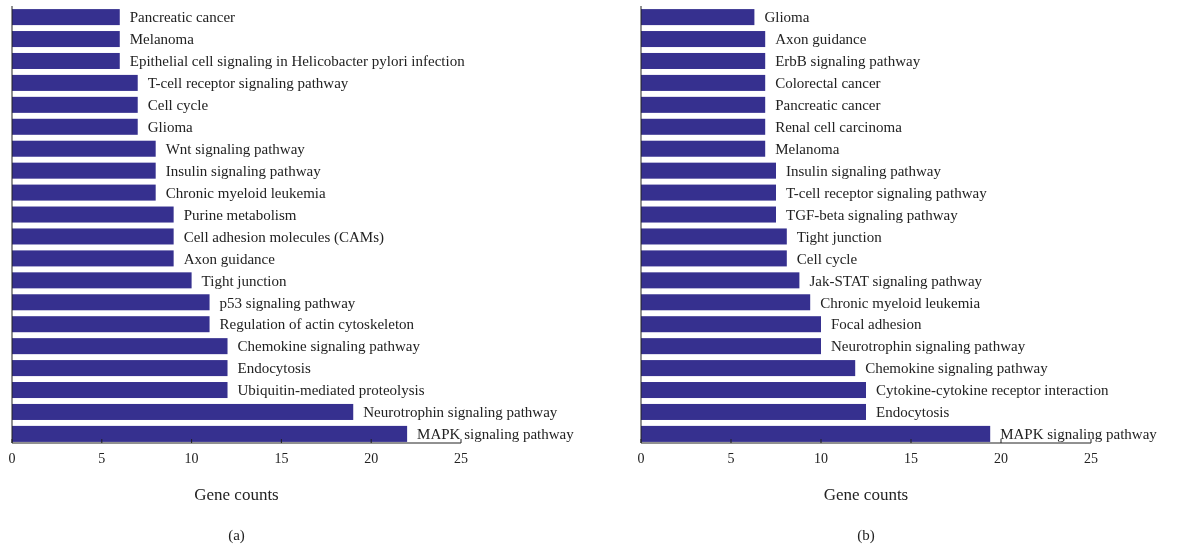  Describe the element at coordinates (284, 237) in the screenshot. I see `y-tick-label: Cell adhesion molecules (CAMs)` at that location.